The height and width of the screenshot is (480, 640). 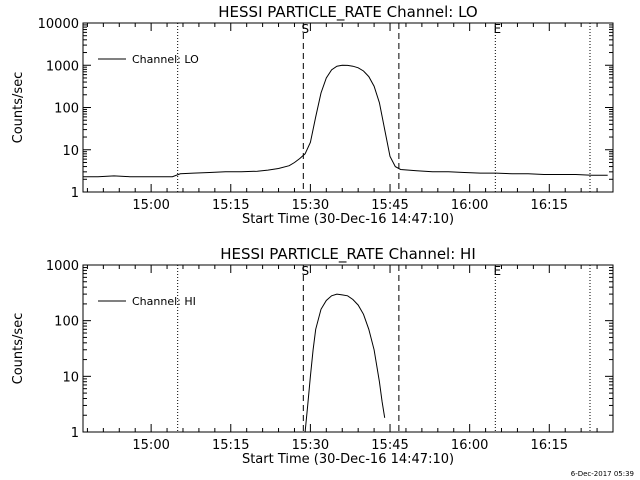 What do you see at coordinates (347, 12) in the screenshot?
I see `chart-title: HESSI PARTICLE_RATE Channel: LO` at bounding box center [347, 12].